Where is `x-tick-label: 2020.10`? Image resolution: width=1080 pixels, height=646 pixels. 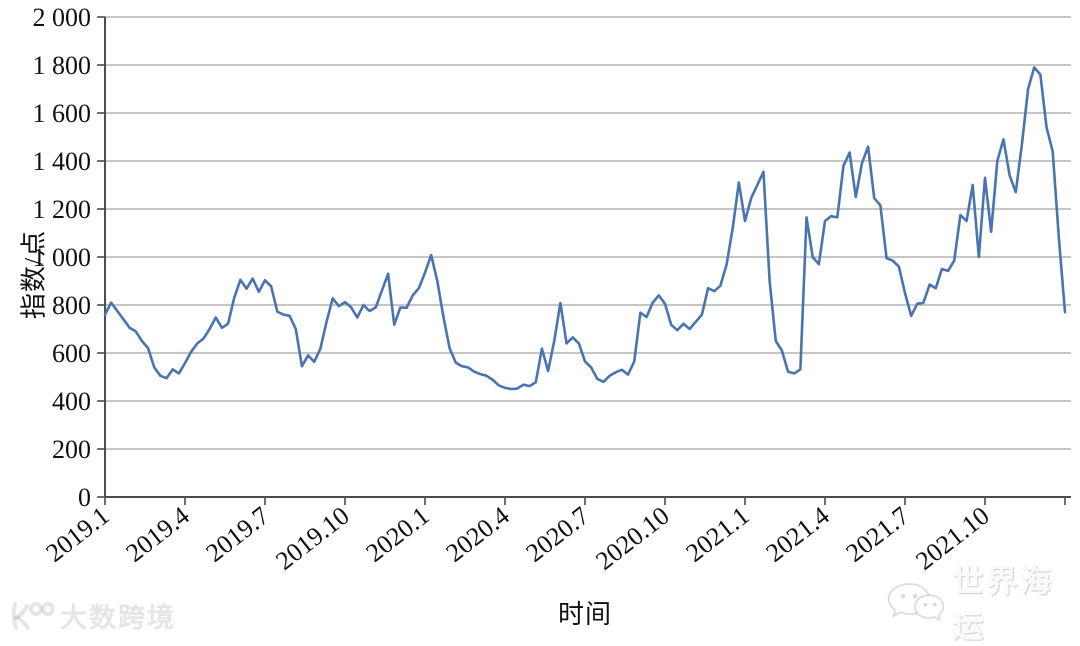 x-tick-label: 2020.10 is located at coordinates (632, 538).